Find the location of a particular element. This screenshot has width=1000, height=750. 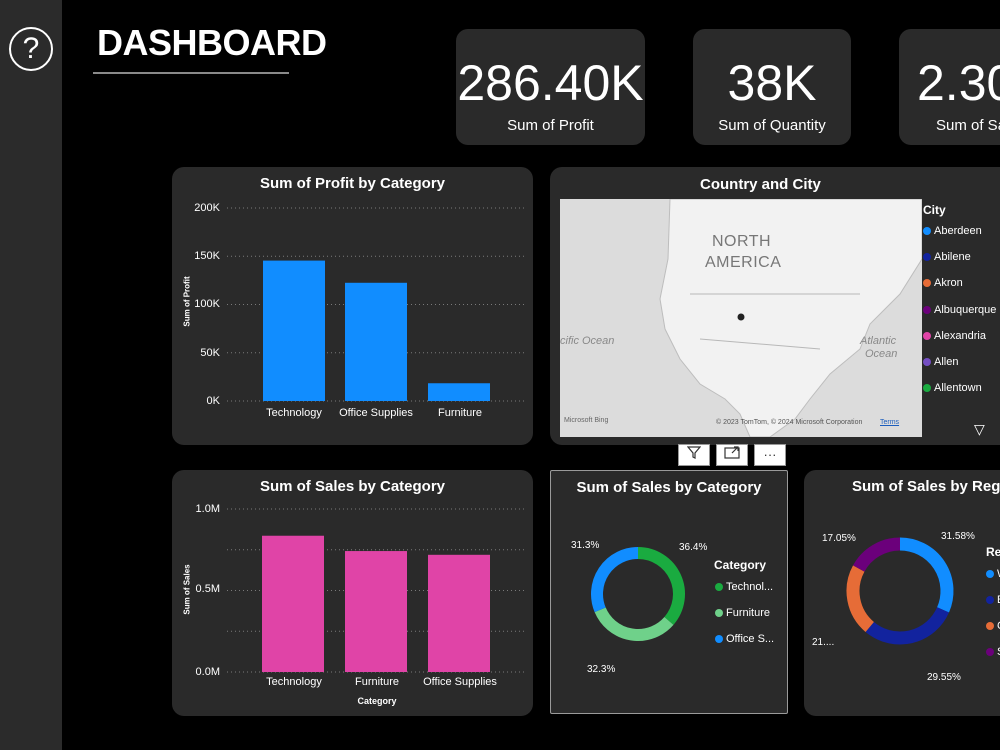

legend-item: S is located at coordinates (993, 652).